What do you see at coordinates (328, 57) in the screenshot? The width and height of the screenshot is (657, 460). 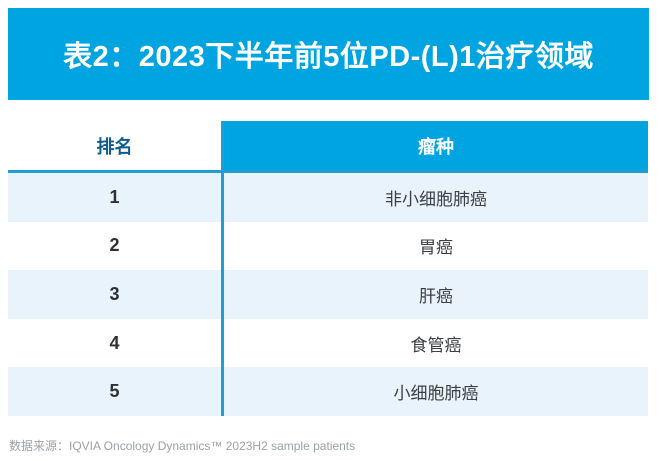 I see `page-title: 表2：2023下半年前5位PD-(L)1治疗领域` at bounding box center [328, 57].